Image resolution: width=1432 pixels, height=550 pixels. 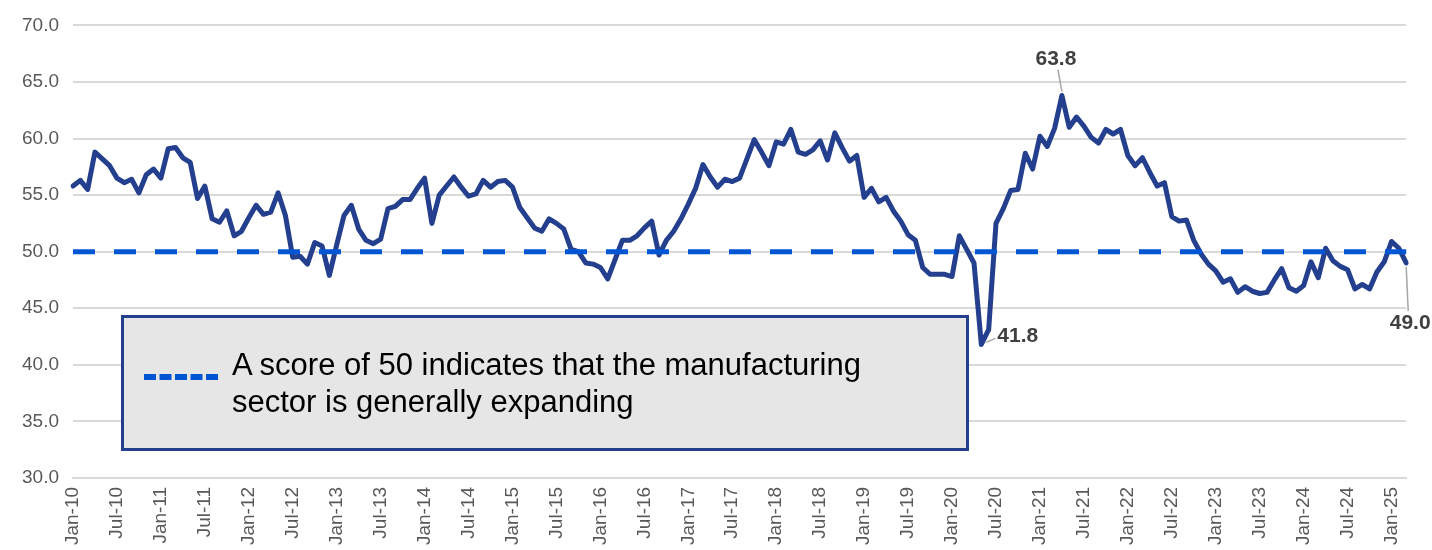 What do you see at coordinates (40, 24) in the screenshot?
I see `y-tick-label: 70.0` at bounding box center [40, 24].